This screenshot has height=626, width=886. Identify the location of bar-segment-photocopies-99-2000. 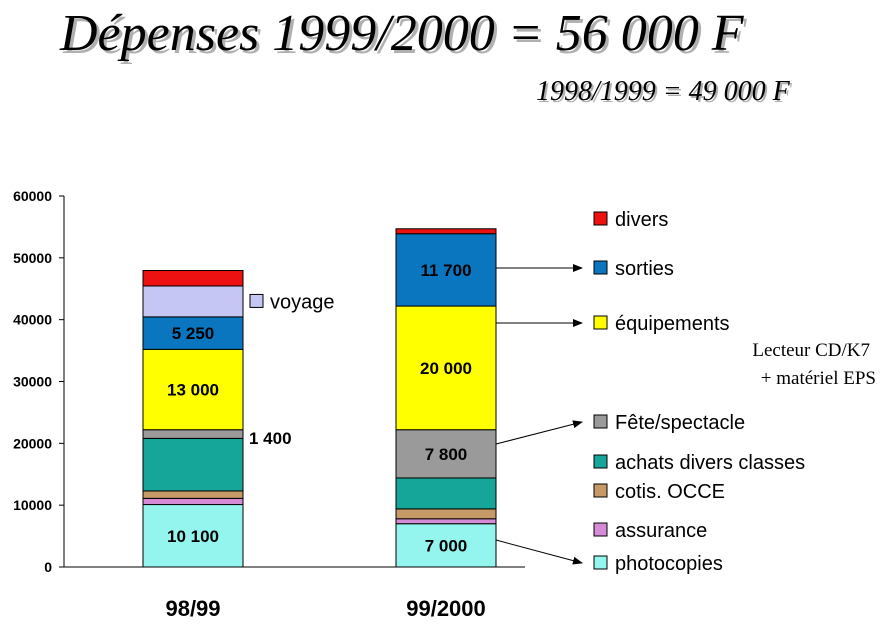
(446, 545).